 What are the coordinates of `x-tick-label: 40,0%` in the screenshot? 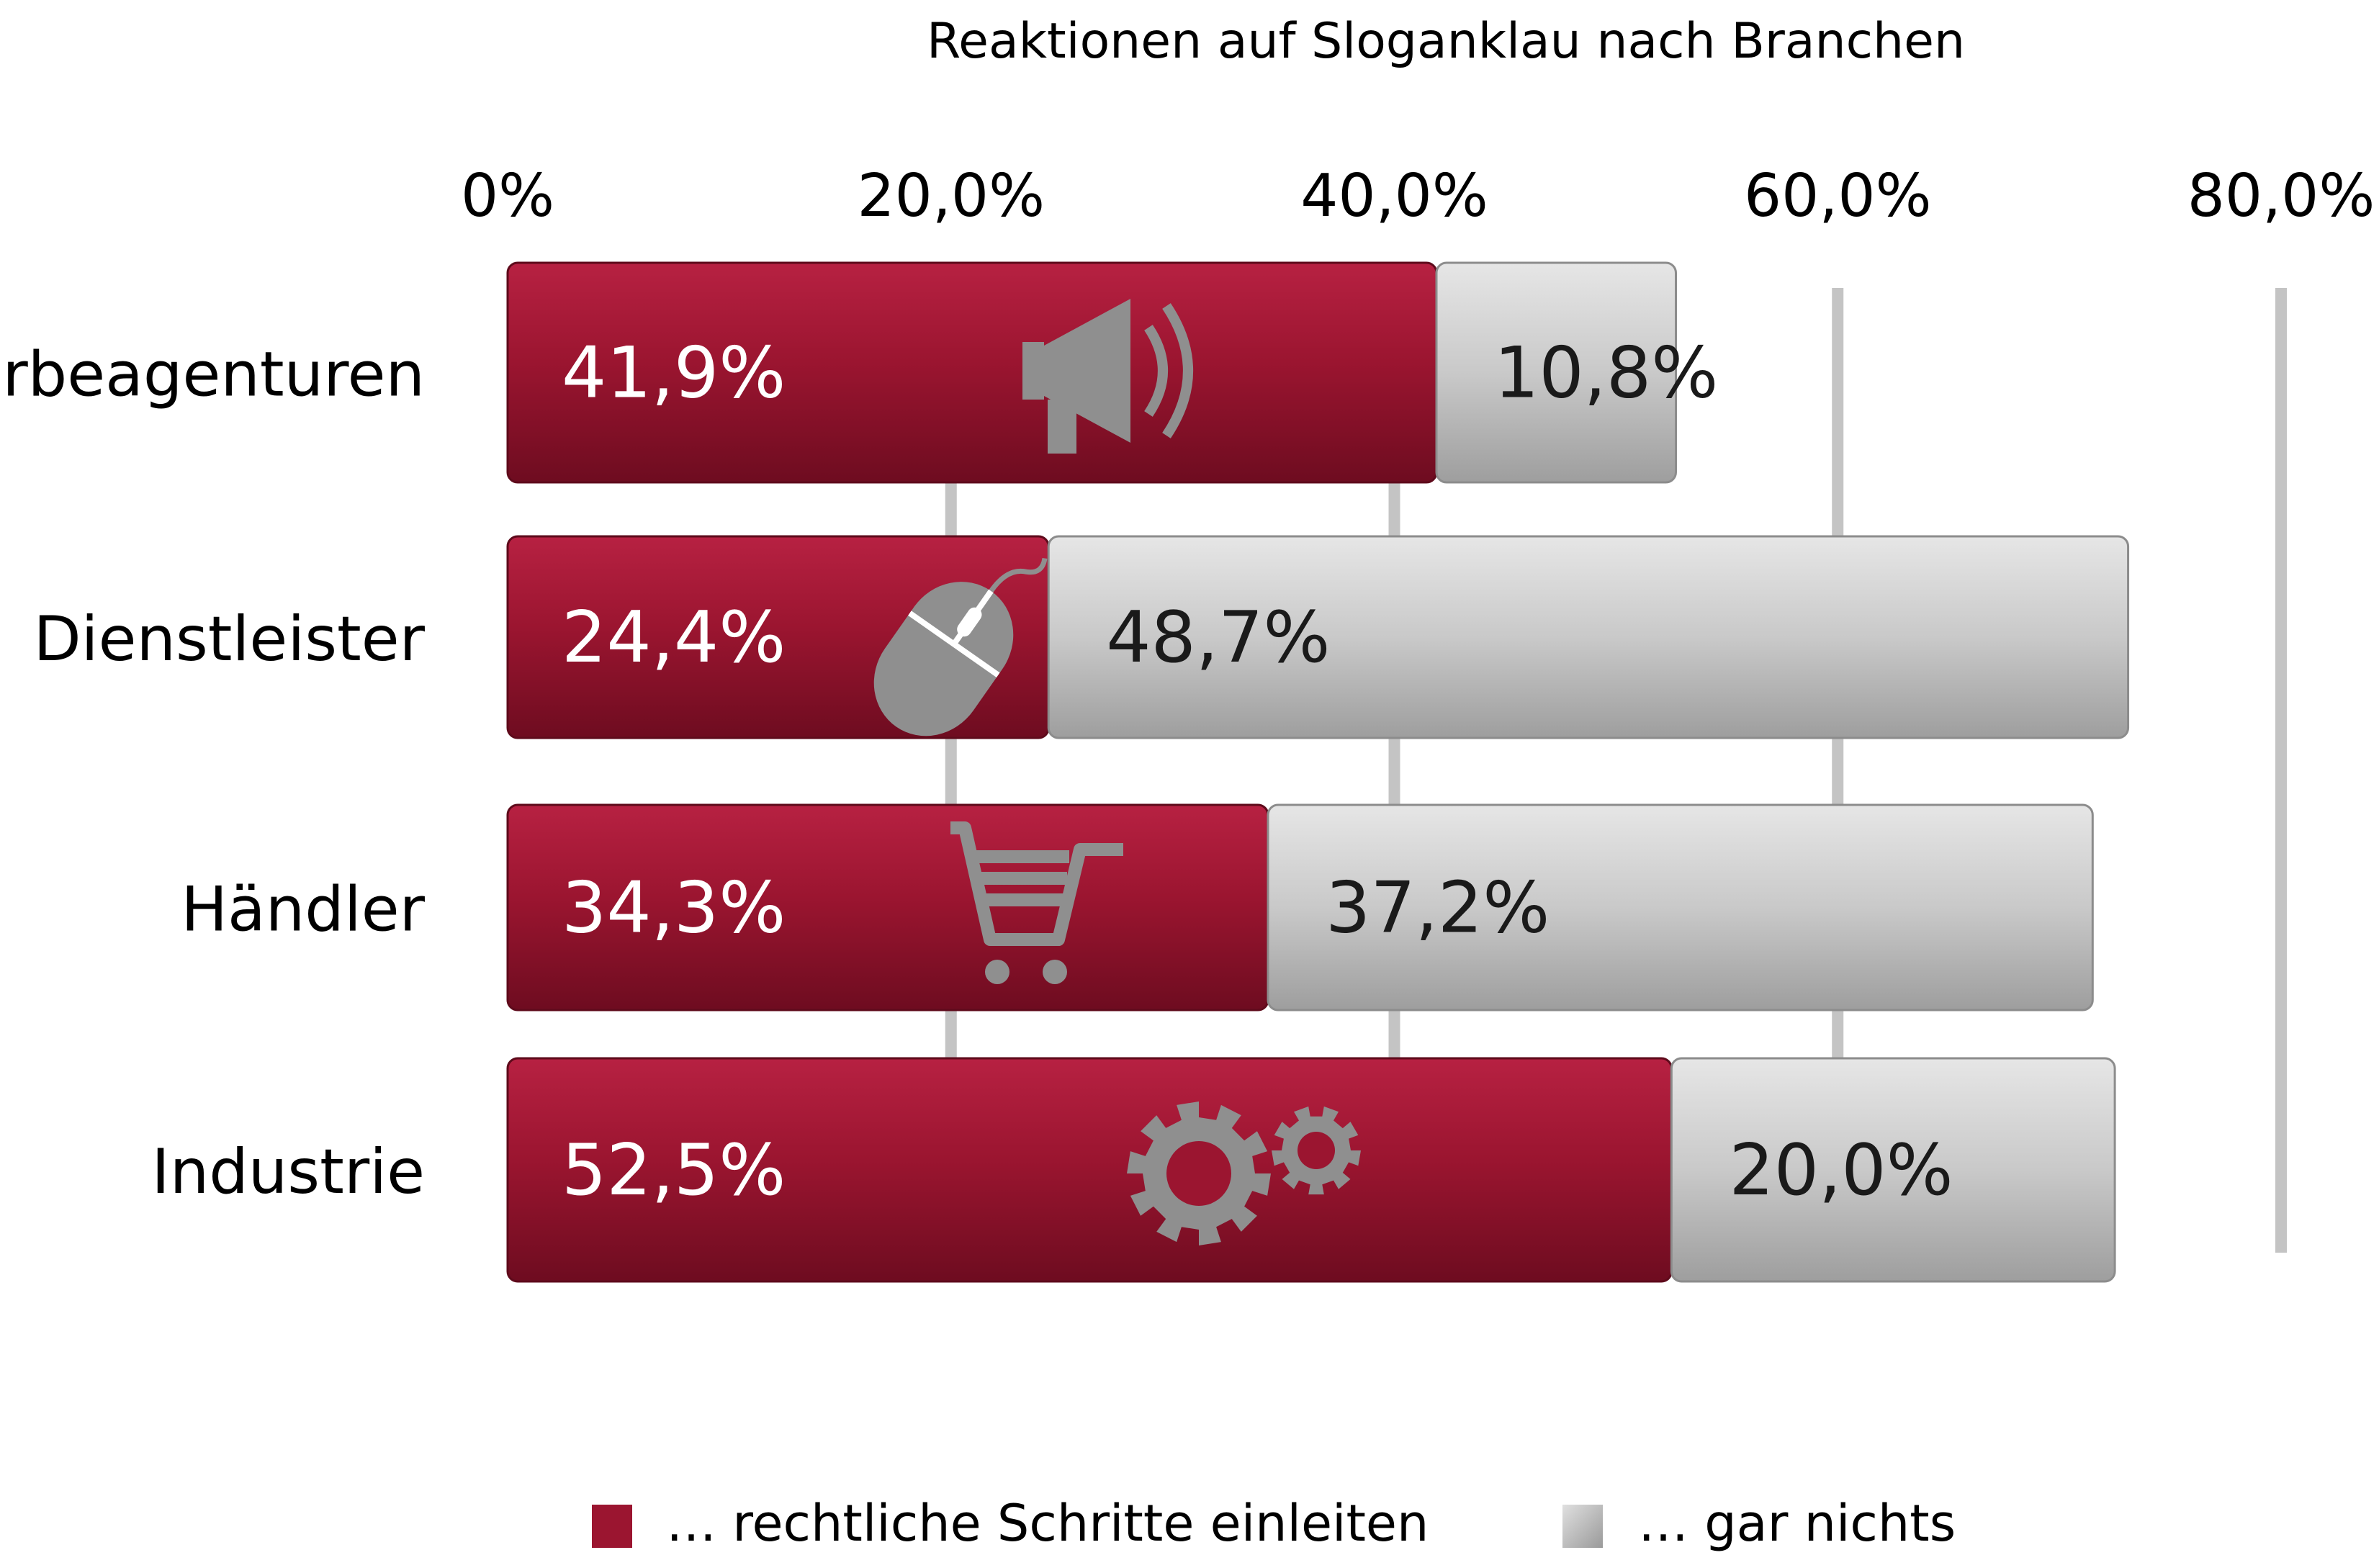 It's located at (1394, 196).